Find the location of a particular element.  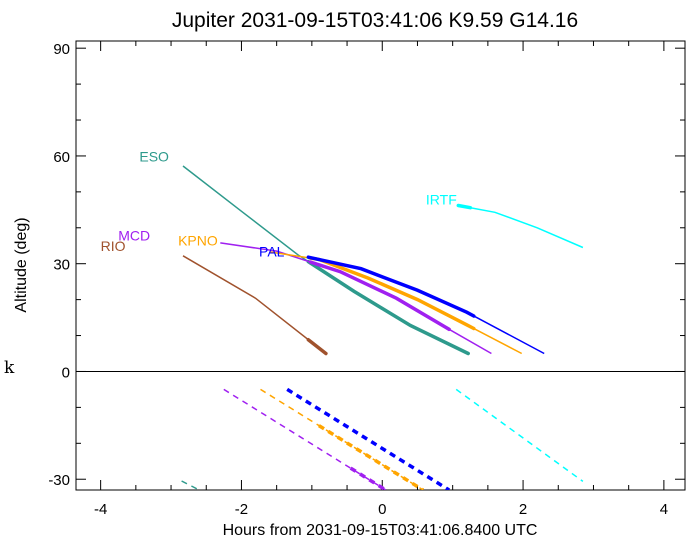

x-axis-label: Hours from 2031-09-15T03:41:06.8400 UTC is located at coordinates (380, 530).